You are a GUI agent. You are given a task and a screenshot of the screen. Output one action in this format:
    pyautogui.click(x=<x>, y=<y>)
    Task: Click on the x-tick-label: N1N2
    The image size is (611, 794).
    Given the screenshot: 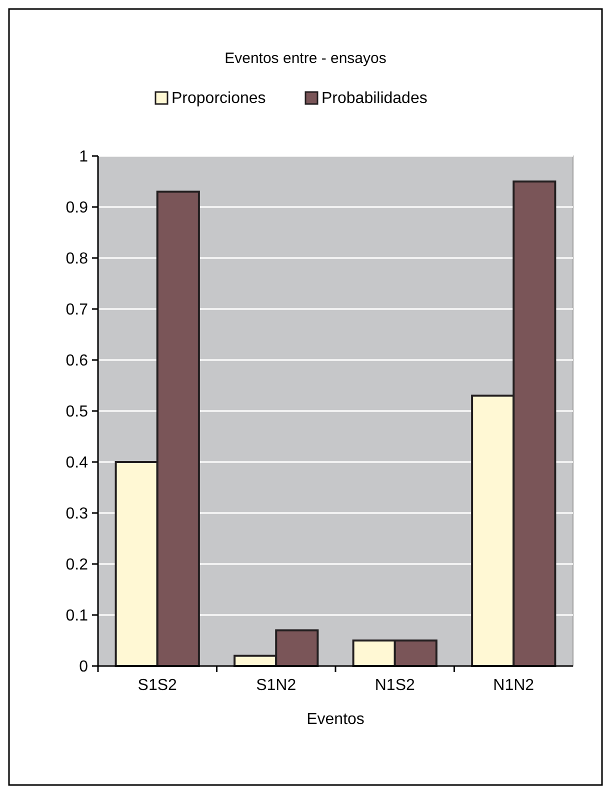 What is the action you would take?
    pyautogui.click(x=513, y=685)
    